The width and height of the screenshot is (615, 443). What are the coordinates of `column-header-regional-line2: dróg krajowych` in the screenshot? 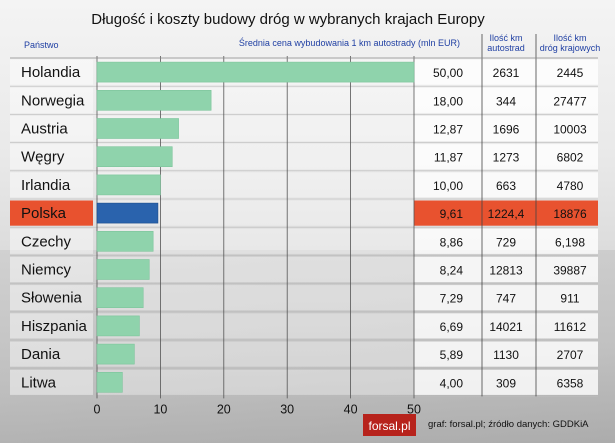 It's located at (570, 48).